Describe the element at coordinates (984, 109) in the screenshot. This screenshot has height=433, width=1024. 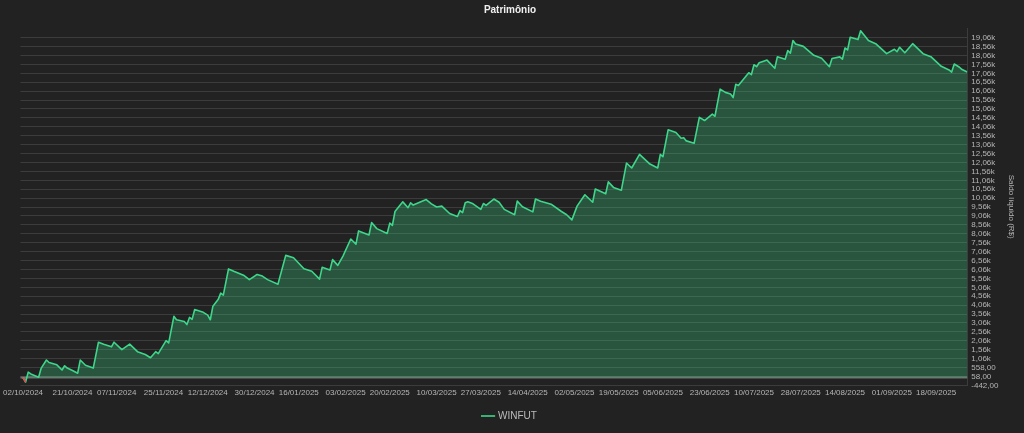
I see `y-tick-label: 15,06k` at that location.